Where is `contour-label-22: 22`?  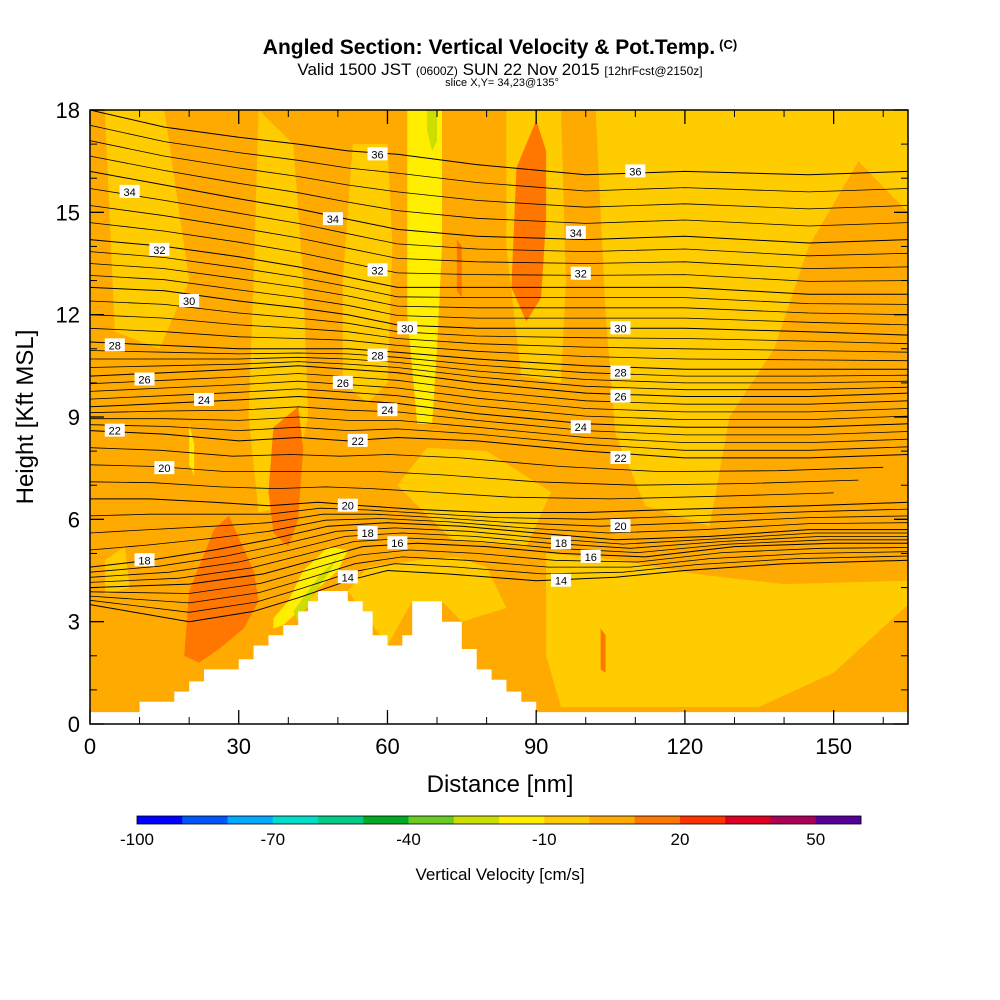 contour-label-22: 22 is located at coordinates (357, 440).